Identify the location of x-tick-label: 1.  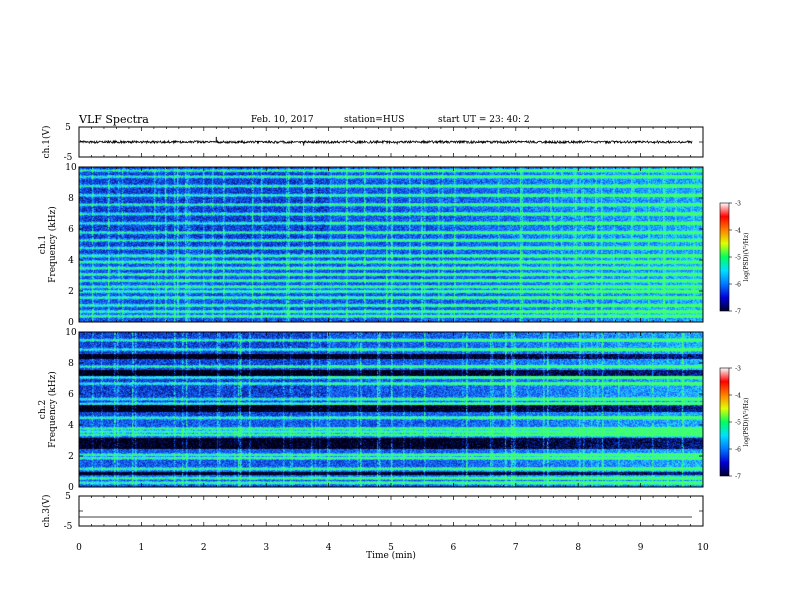
(142, 548).